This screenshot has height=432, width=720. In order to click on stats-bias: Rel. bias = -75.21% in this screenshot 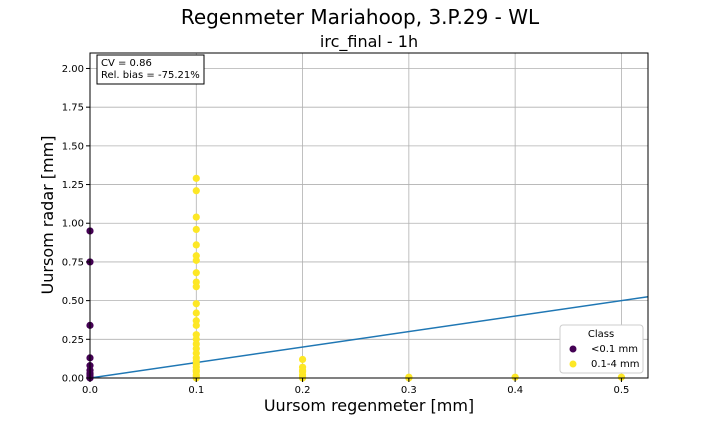, I will do `click(150, 75)`.